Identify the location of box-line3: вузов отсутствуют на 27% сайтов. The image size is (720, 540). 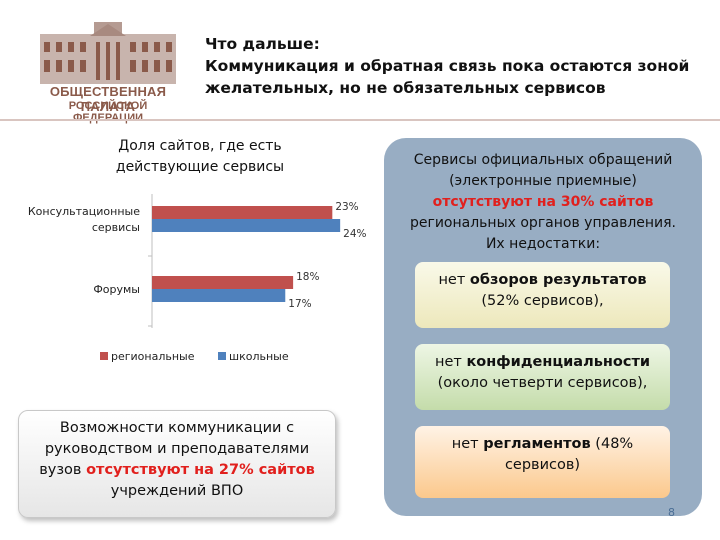
(177, 470).